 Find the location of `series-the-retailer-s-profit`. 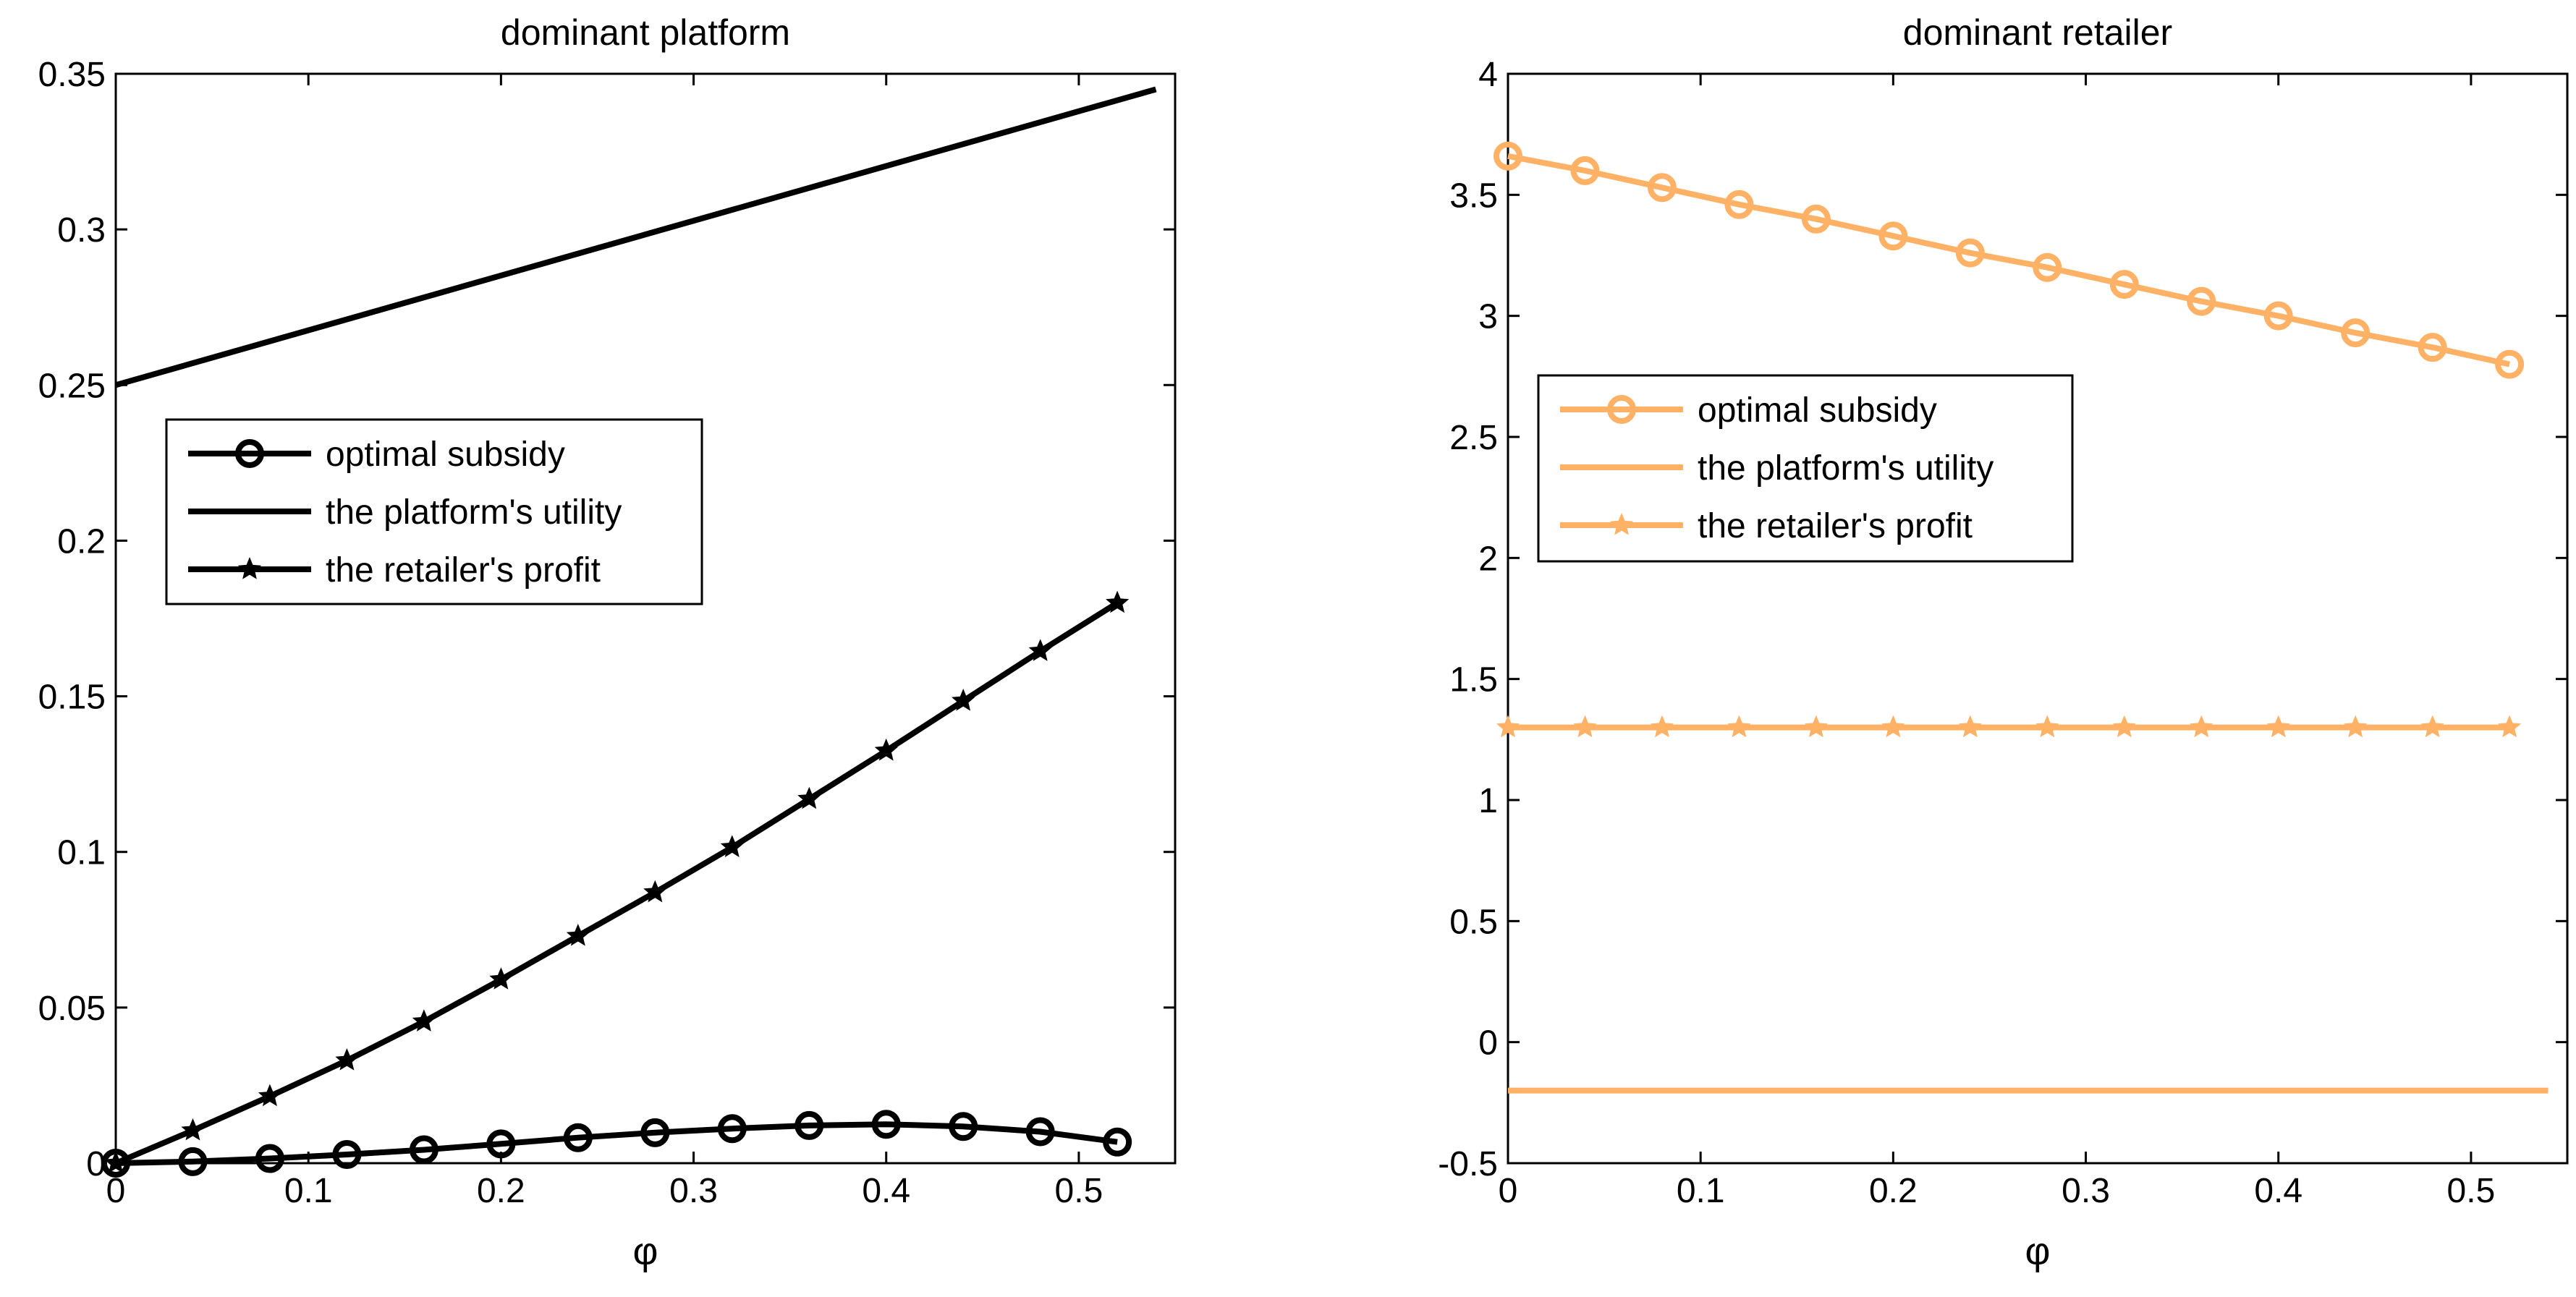

series-the-retailer-s-profit is located at coordinates (2009, 726).